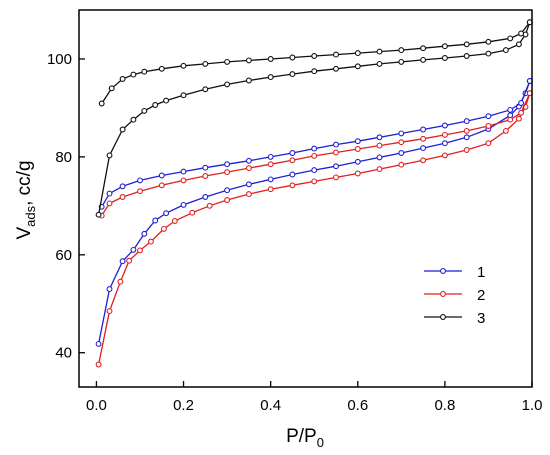 The image size is (550, 455). Describe the element at coordinates (357, 405) in the screenshot. I see `x-tick-label: 0.6` at that location.